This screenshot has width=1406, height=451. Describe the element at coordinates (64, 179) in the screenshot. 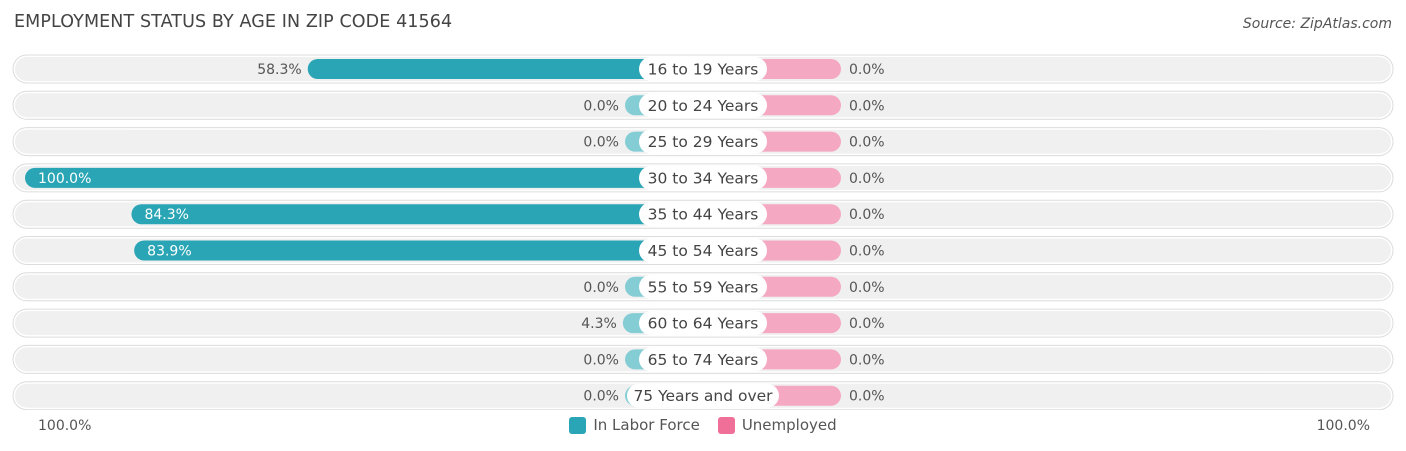

I see `data-label-labor-force: 100.0%` at that location.